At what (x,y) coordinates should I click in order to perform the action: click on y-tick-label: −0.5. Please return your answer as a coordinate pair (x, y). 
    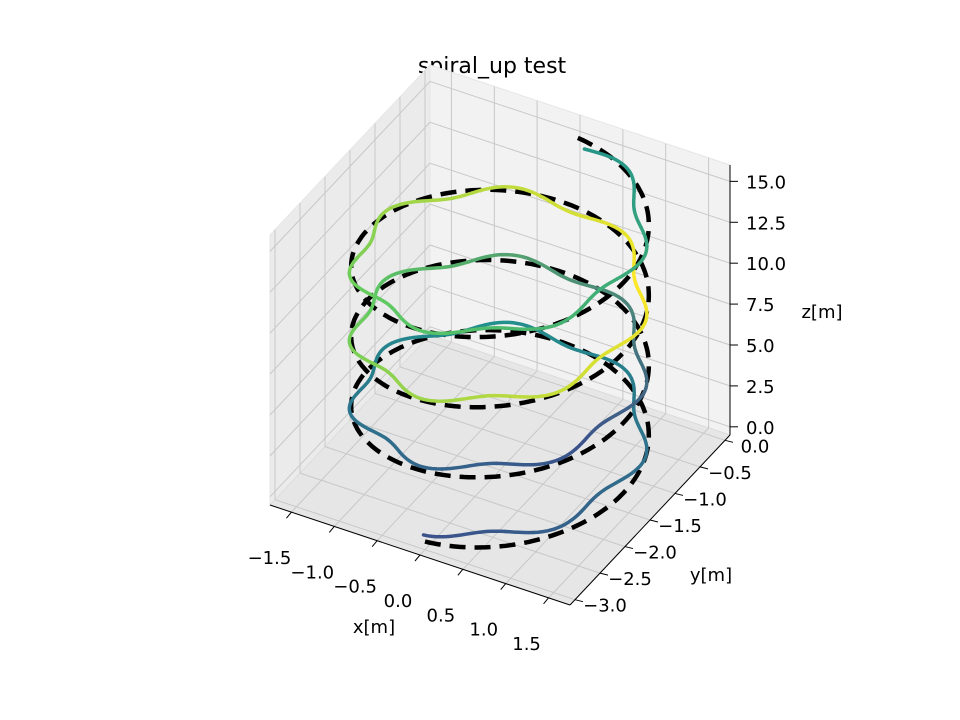
    Looking at the image, I should click on (730, 473).